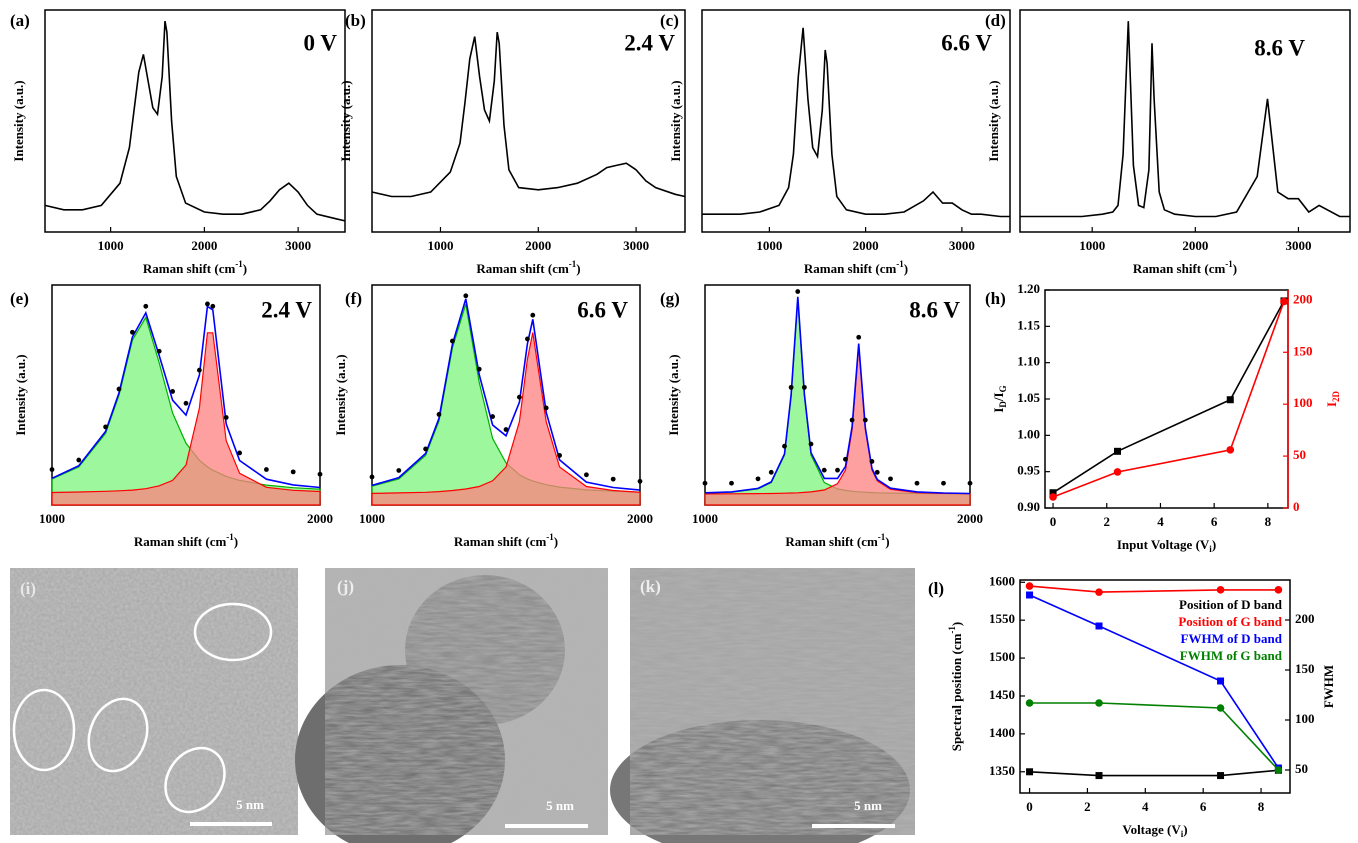 This screenshot has width=1358, height=843. What do you see at coordinates (321, 42) in the screenshot?
I see `annotation: 0 V` at bounding box center [321, 42].